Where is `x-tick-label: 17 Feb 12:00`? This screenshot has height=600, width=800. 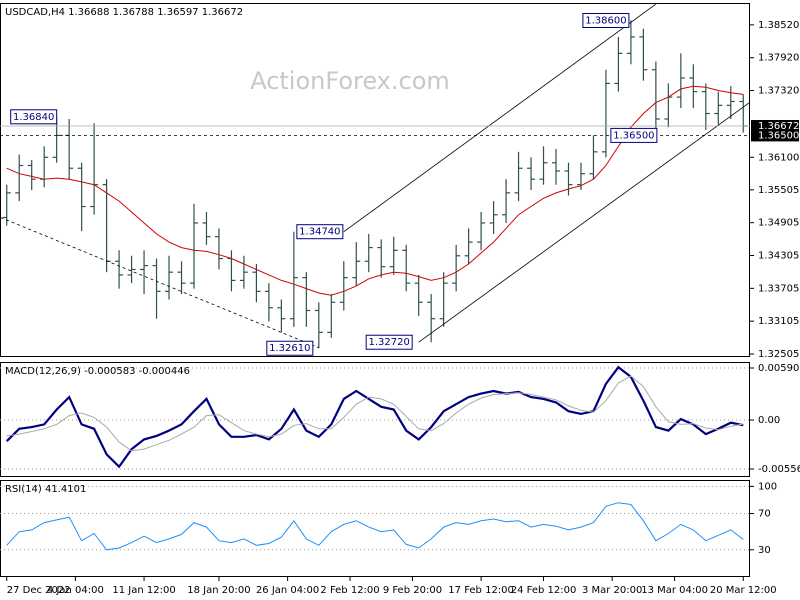
x-tick-label: 17 Feb 12:00 is located at coordinates (481, 590).